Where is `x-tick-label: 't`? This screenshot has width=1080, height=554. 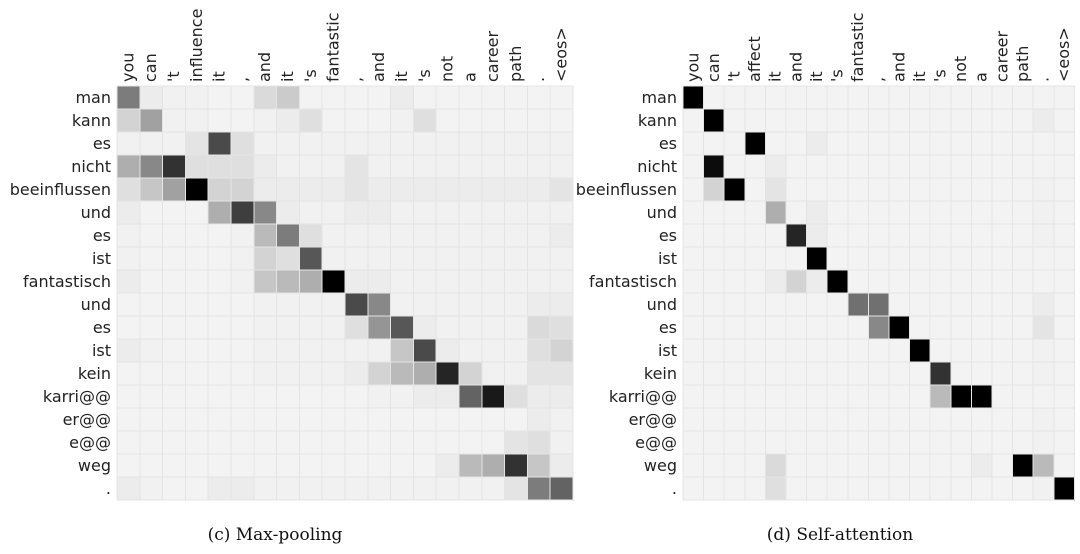
x-tick-label: 't is located at coordinates (734, 76).